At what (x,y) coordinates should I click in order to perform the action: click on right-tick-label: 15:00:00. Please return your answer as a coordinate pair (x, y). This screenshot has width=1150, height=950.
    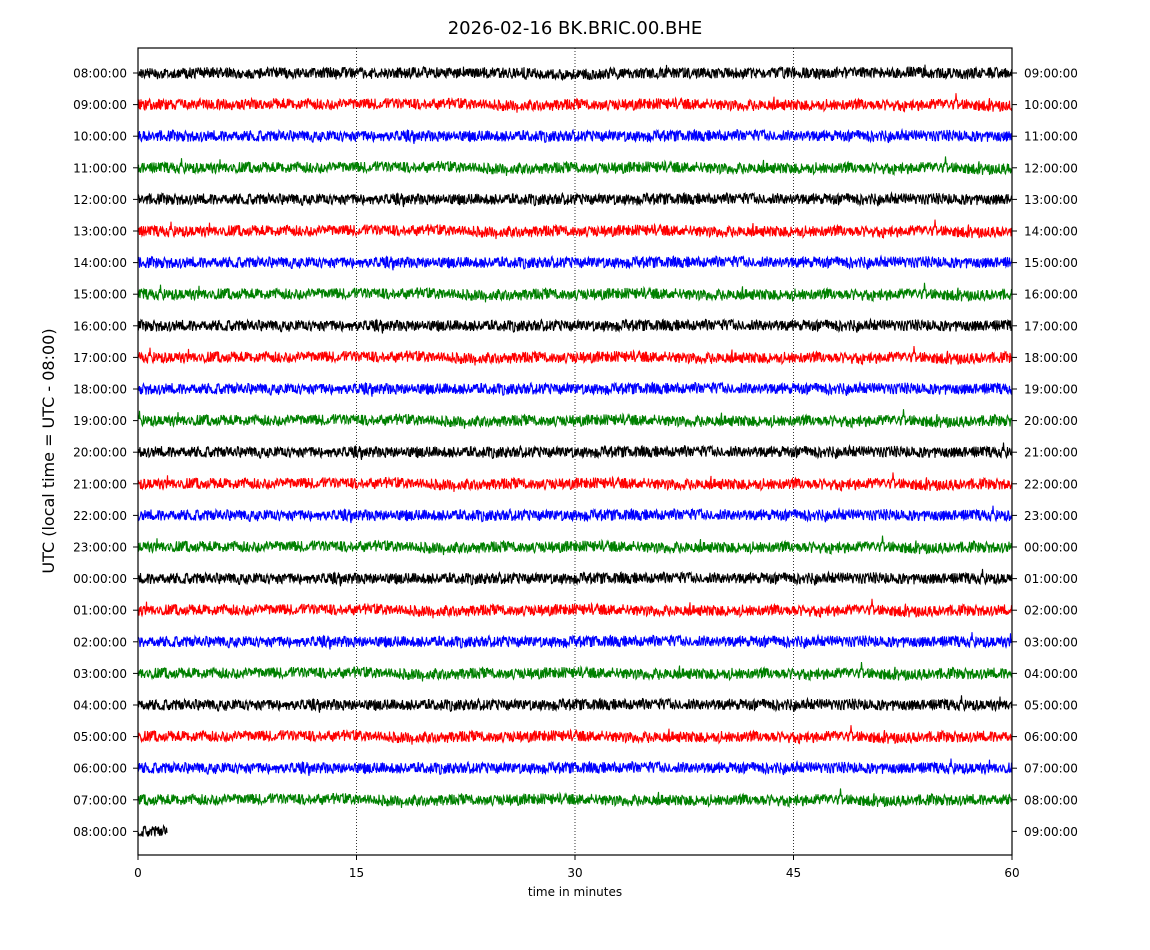
    Looking at the image, I should click on (1051, 263).